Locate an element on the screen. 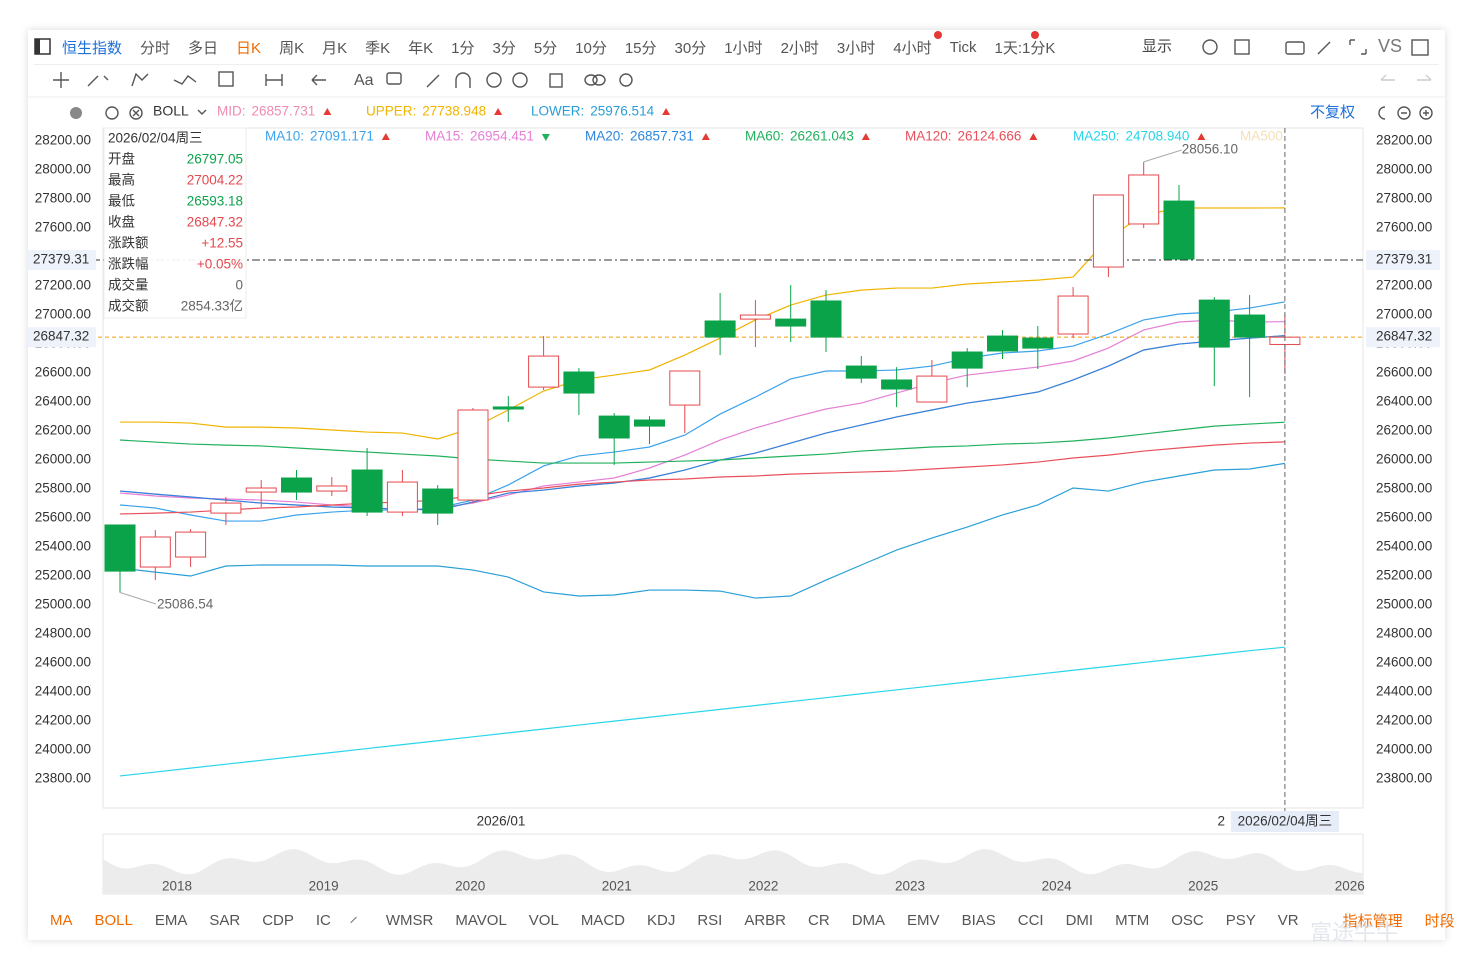 This screenshot has width=1475, height=968. indicator-tab: BIAS is located at coordinates (978, 920).